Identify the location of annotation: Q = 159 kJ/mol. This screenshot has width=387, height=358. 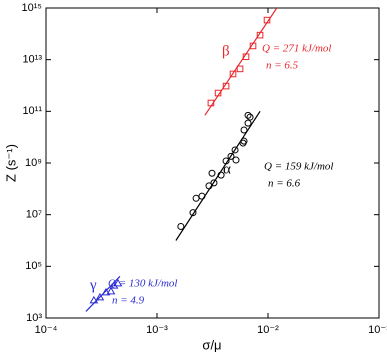
(298, 167).